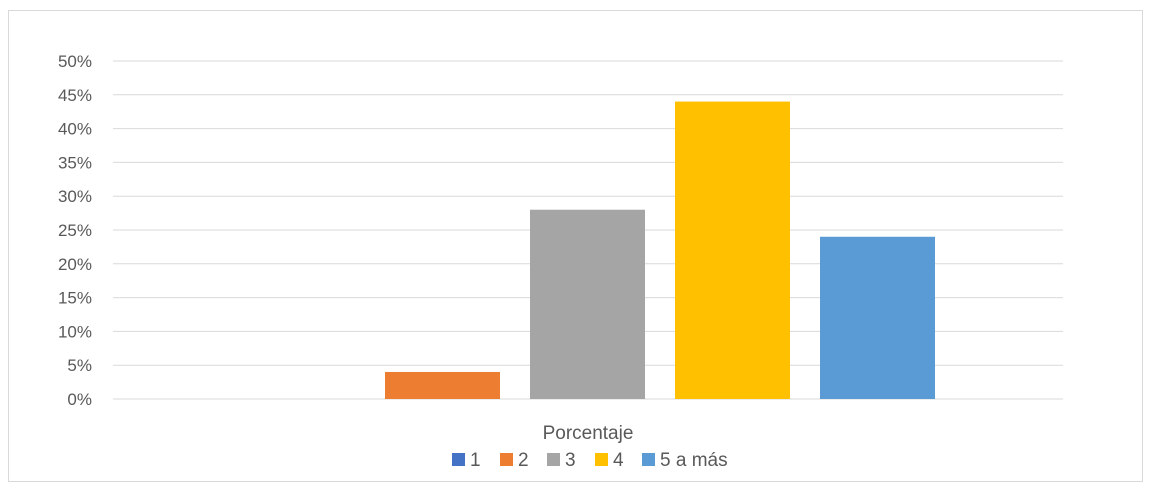 This screenshot has height=489, width=1151. Describe the element at coordinates (75, 61) in the screenshot. I see `y-tick-label: 50%` at that location.